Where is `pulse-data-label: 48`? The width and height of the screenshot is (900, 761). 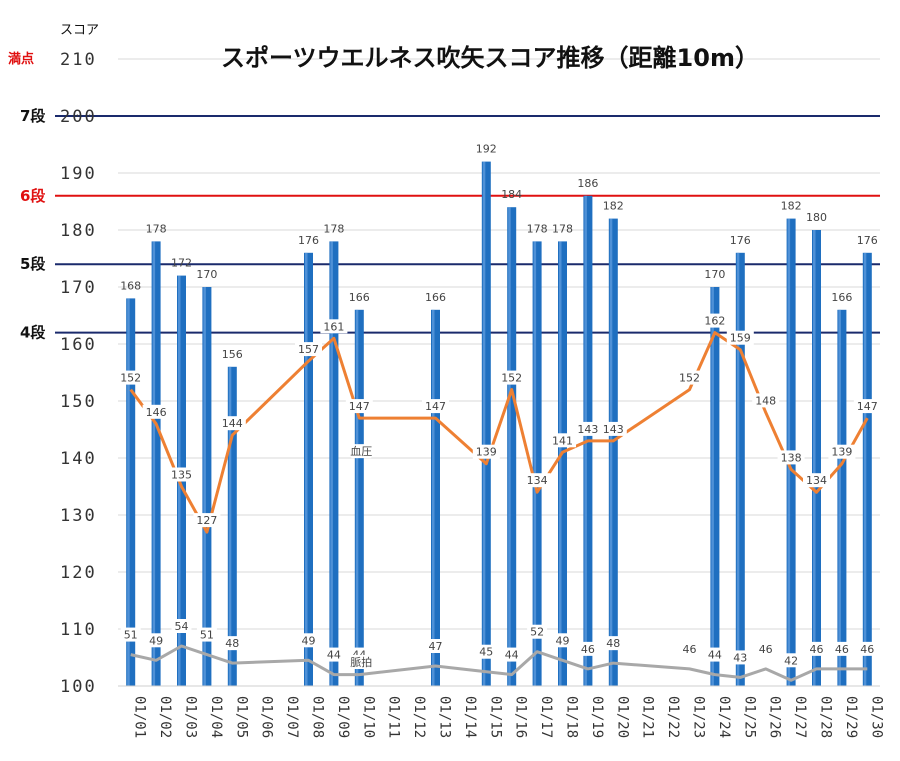
pulse-data-label: 48 is located at coordinates (232, 643).